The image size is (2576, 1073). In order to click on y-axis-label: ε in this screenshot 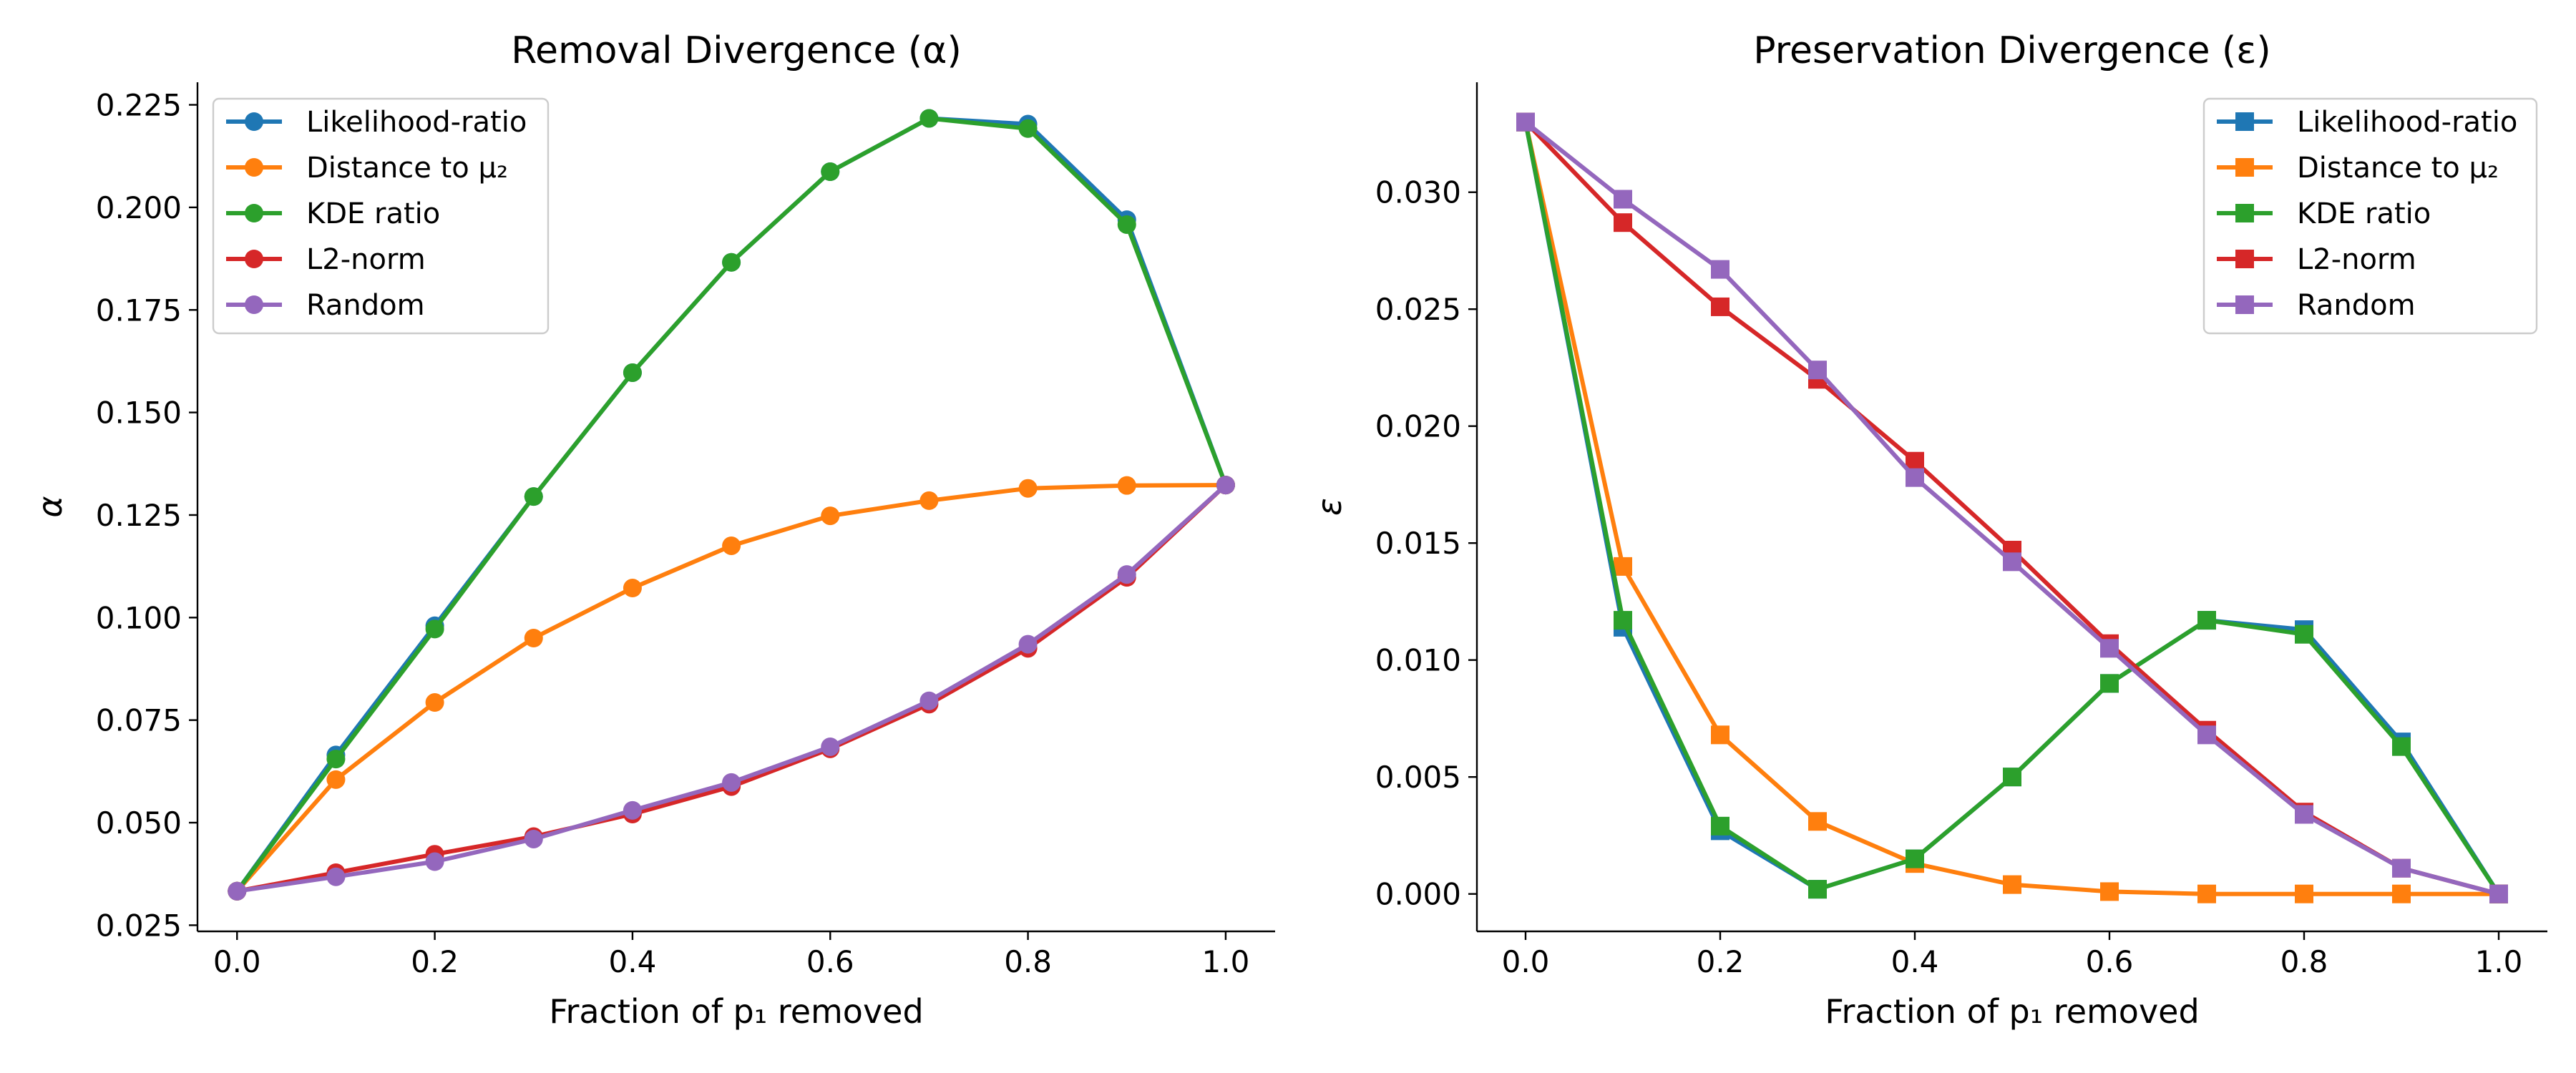, I will do `click(1329, 507)`.